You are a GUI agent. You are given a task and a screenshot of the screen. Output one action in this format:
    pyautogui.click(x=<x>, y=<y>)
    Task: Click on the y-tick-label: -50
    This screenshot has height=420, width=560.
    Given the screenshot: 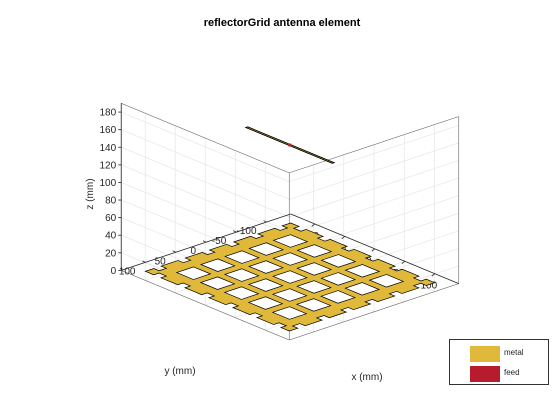 What is the action you would take?
    pyautogui.click(x=219, y=241)
    